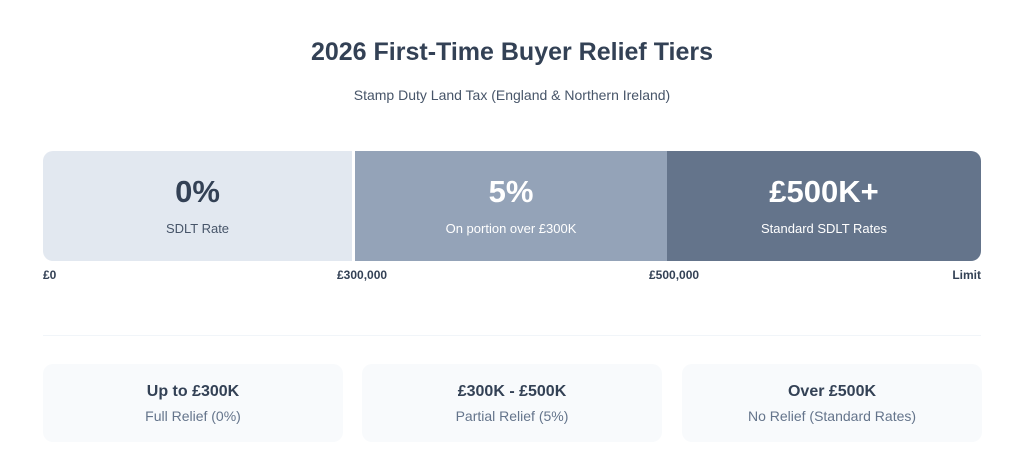  What do you see at coordinates (512, 415) in the screenshot?
I see `card-description: Partial Relief (5%)` at bounding box center [512, 415].